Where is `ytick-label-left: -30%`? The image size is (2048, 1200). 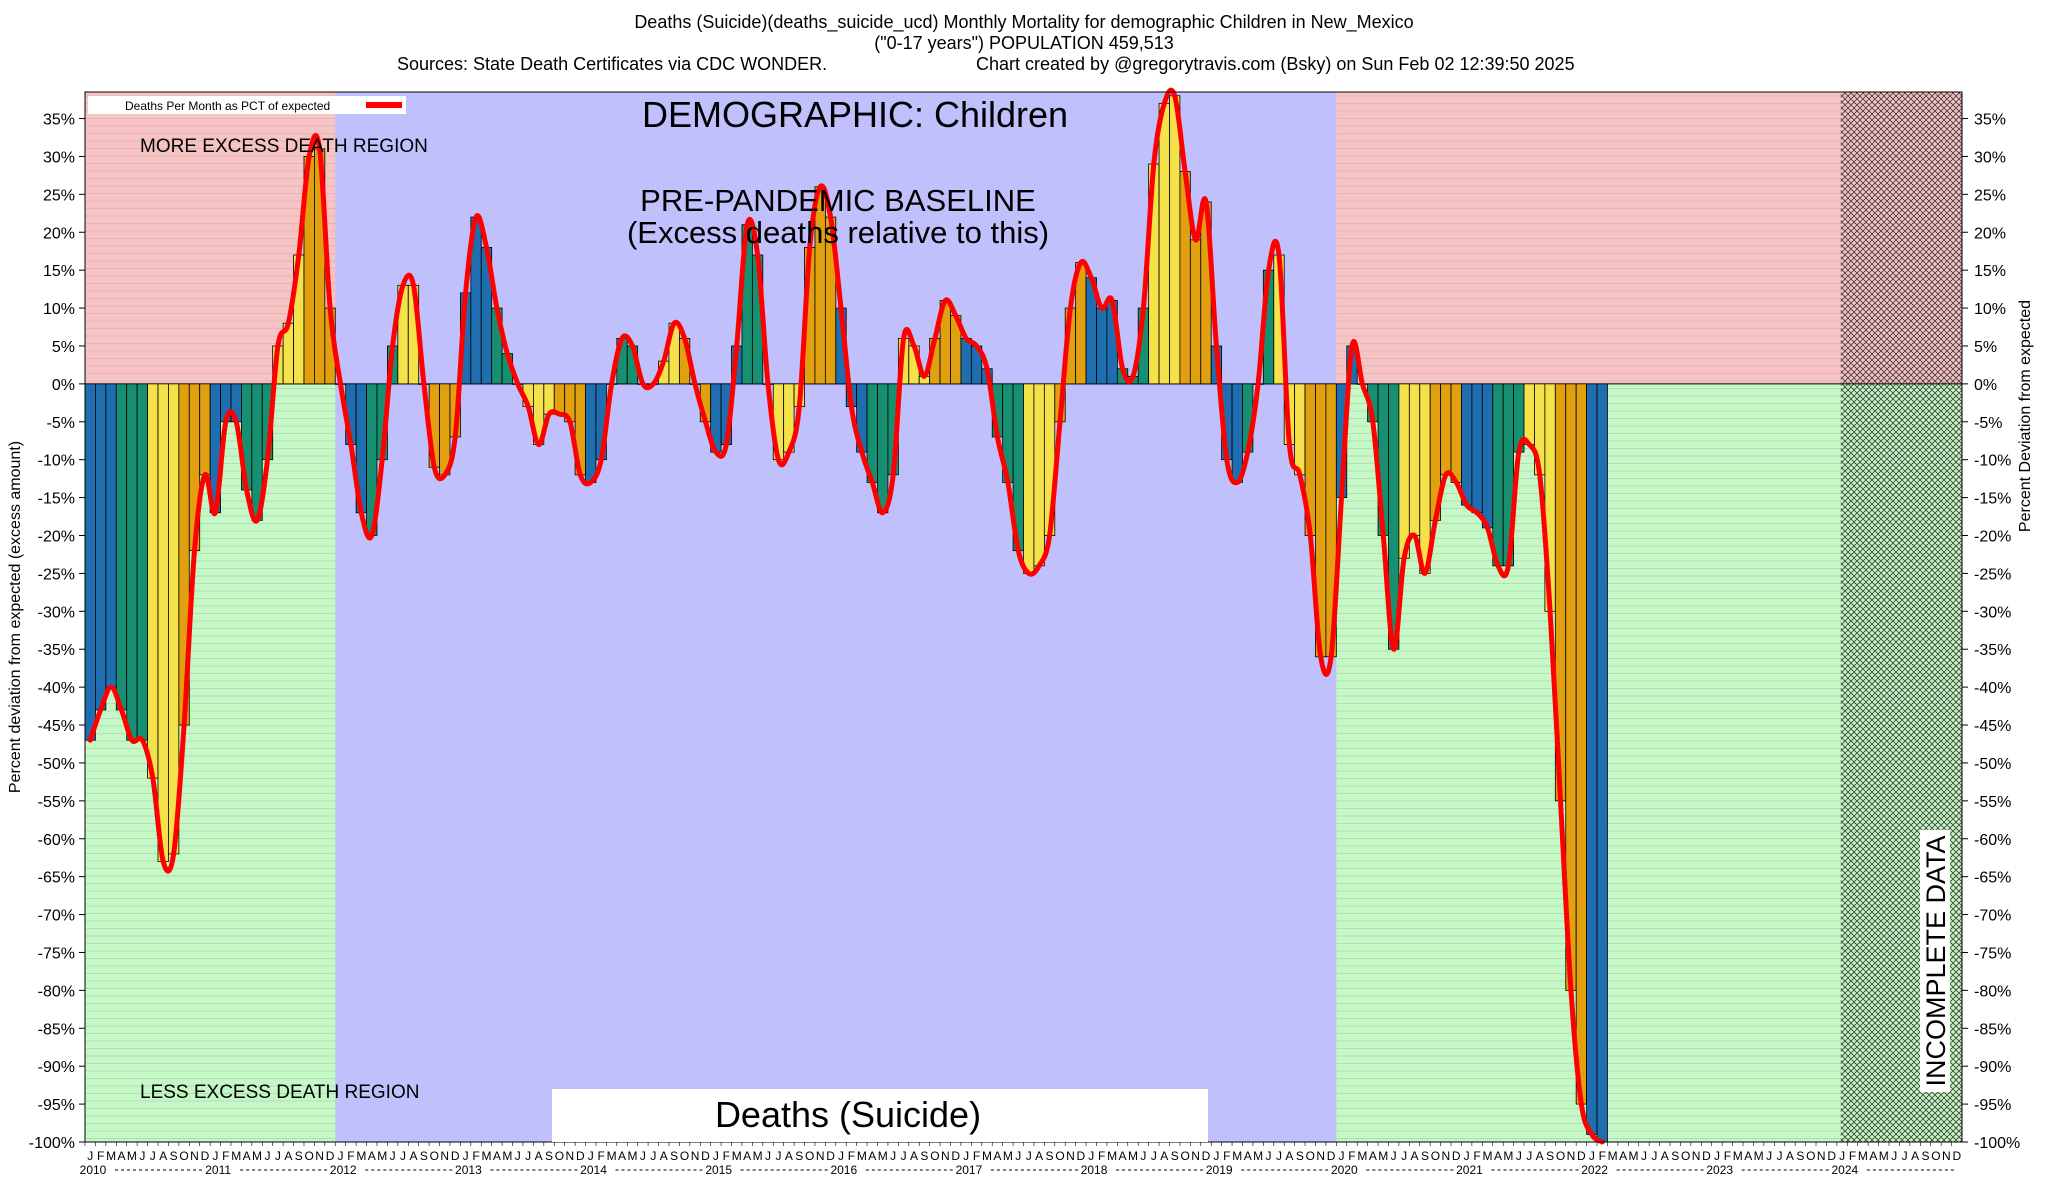
ytick-label-left: -30% is located at coordinates (56, 612).